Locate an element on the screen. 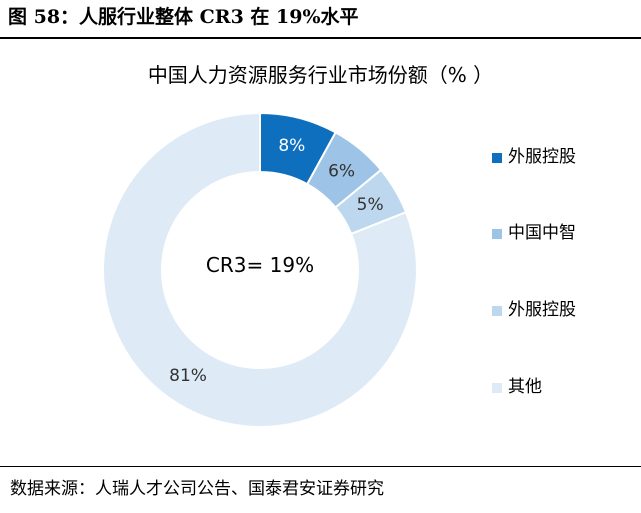  center-label: CR3= 19% is located at coordinates (260, 265).